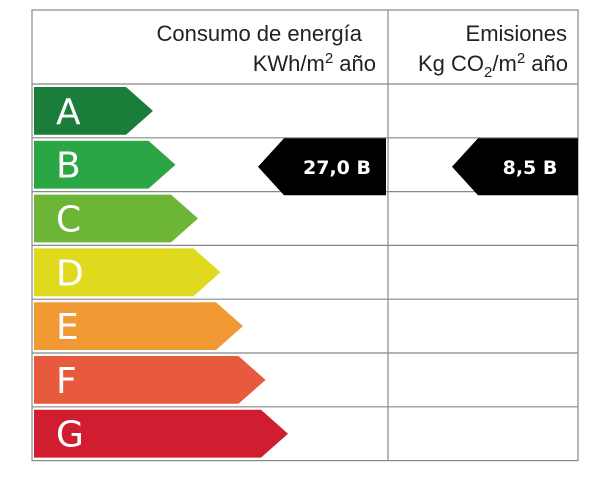  Describe the element at coordinates (67, 327) in the screenshot. I see `rating-letter-e: E` at that location.